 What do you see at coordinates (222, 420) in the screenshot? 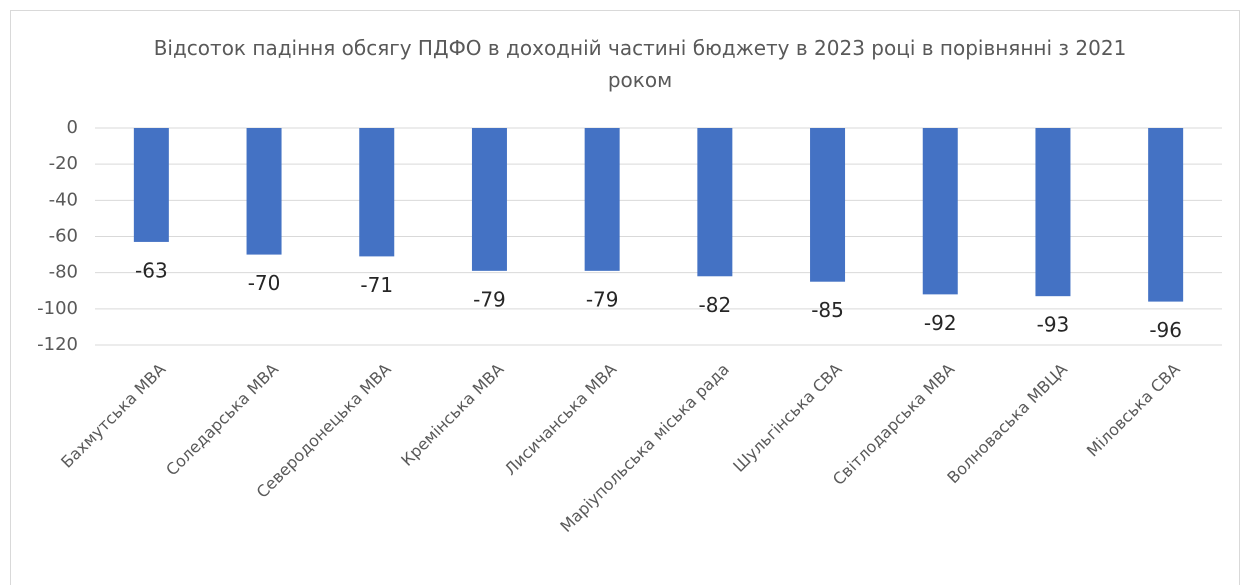
I see `x-tick-label: Соледарська МВА` at bounding box center [222, 420].